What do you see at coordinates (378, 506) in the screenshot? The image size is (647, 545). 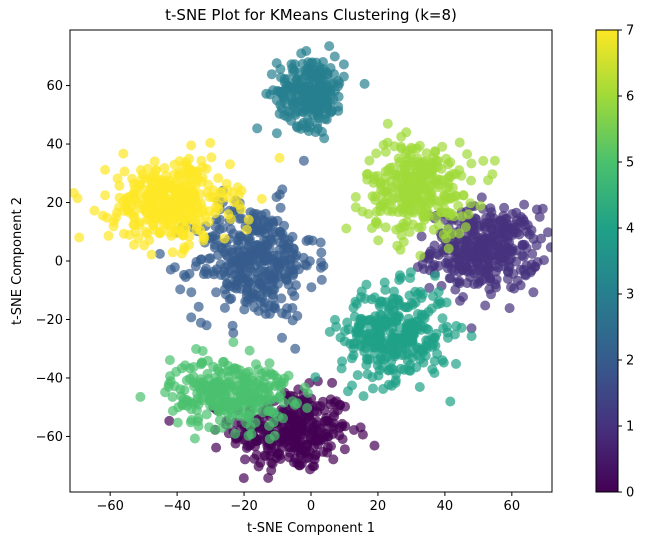 I see `x-tick-label: 20` at bounding box center [378, 506].